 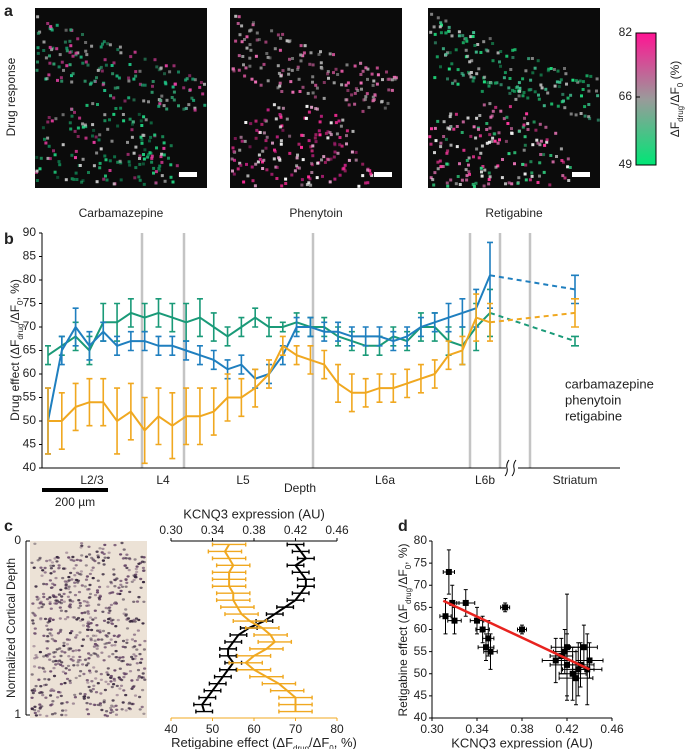 What do you see at coordinates (296, 530) in the screenshot?
I see `x2-tick-label: 0.42` at bounding box center [296, 530].